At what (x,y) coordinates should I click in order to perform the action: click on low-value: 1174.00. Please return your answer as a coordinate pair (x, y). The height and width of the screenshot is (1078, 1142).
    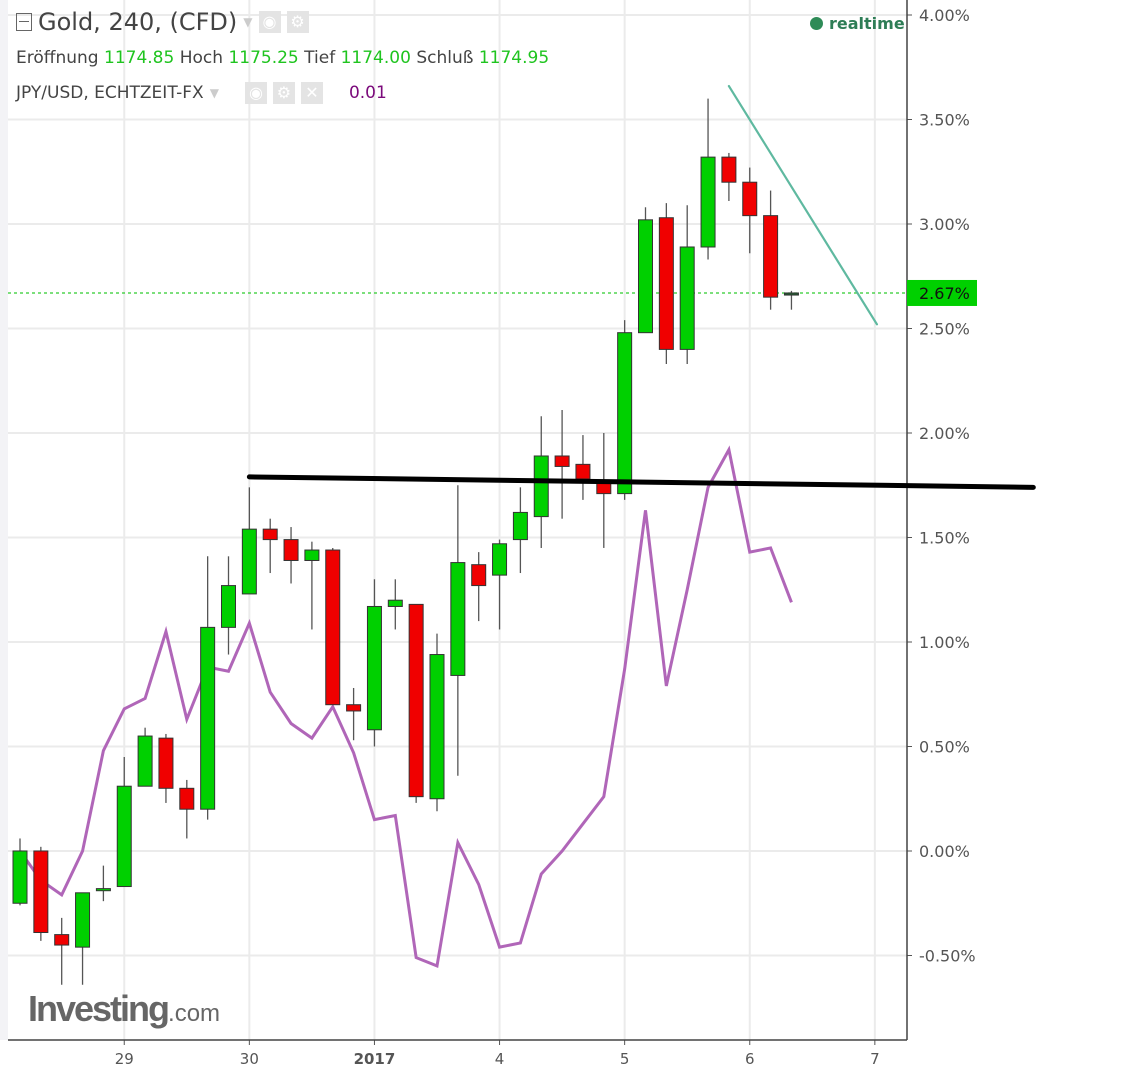
    Looking at the image, I should click on (375, 58).